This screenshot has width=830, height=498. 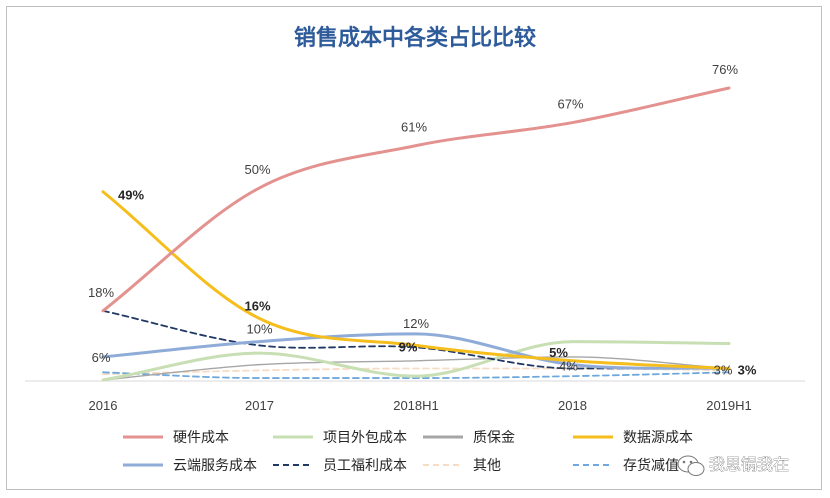 I want to click on legend-label: 项目外包成本, so click(x=365, y=438).